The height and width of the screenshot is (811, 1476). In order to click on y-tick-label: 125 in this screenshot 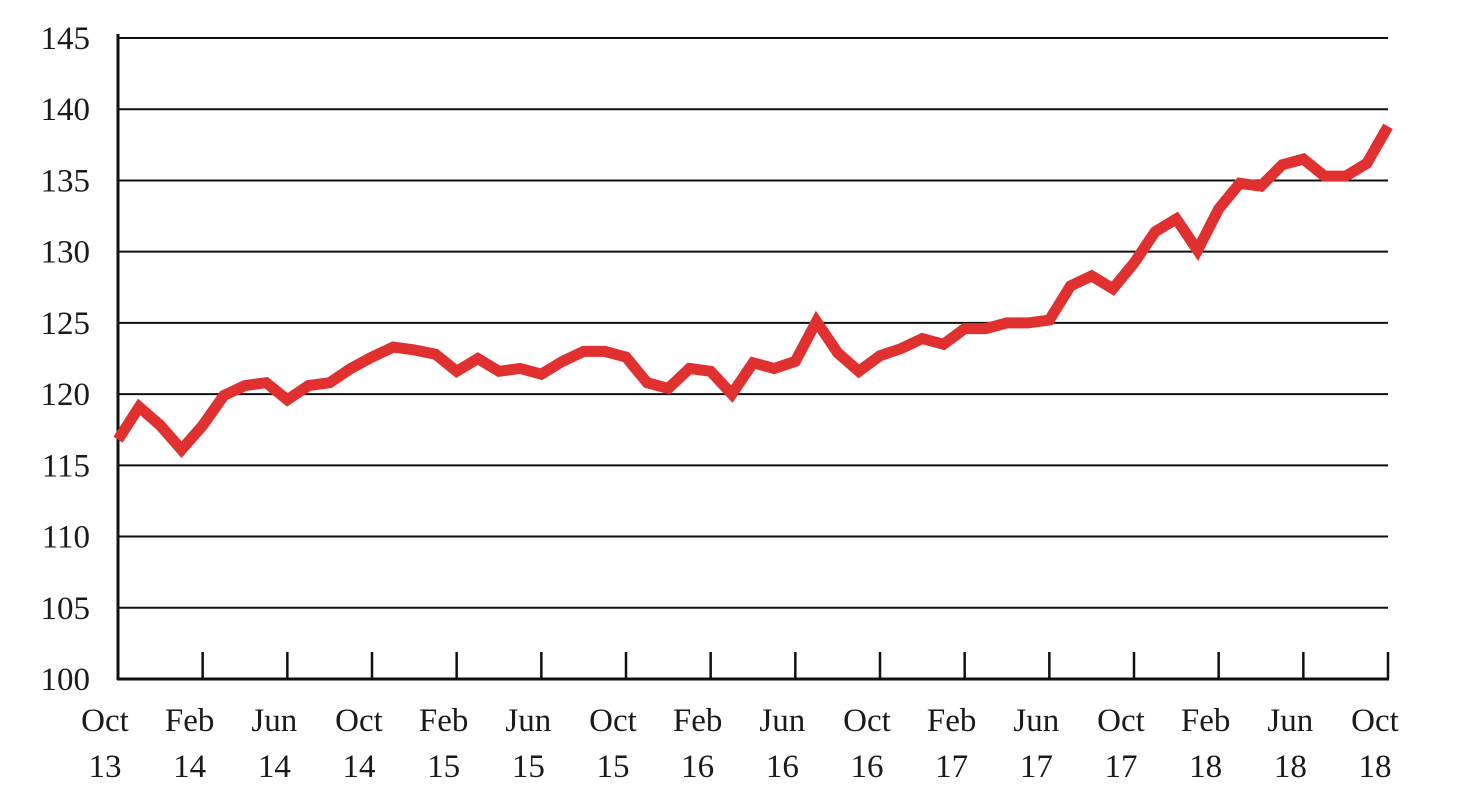, I will do `click(66, 324)`.